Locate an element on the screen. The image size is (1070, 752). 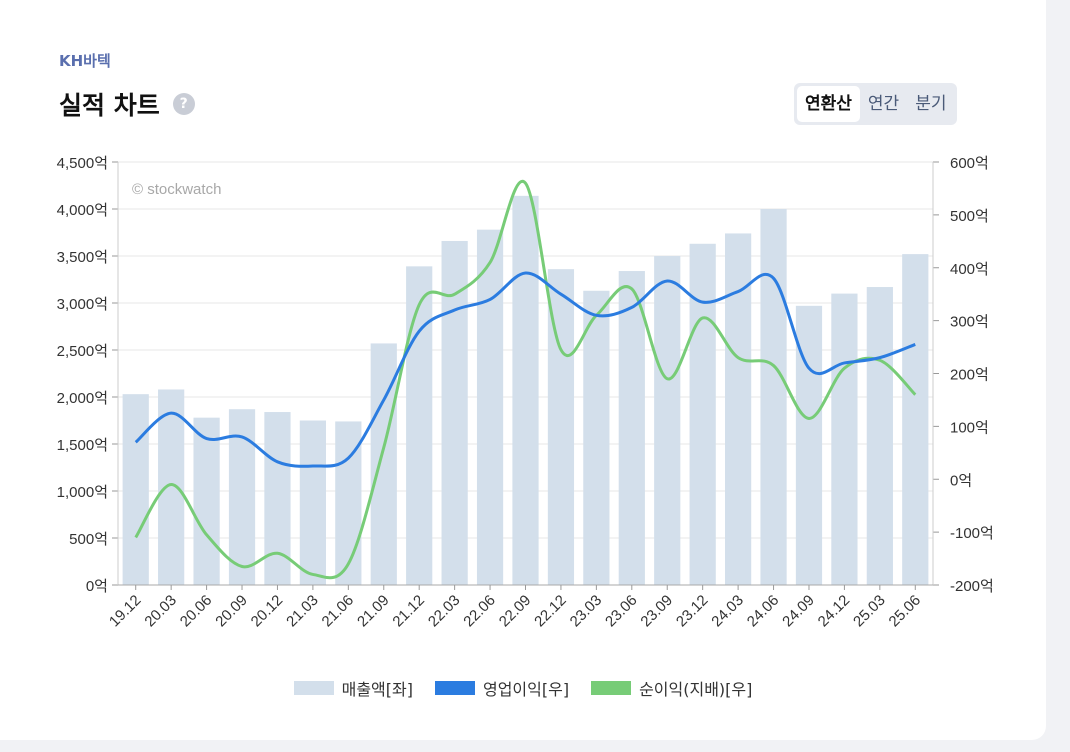
left-tick-label: 3,500억 is located at coordinates (82, 257).